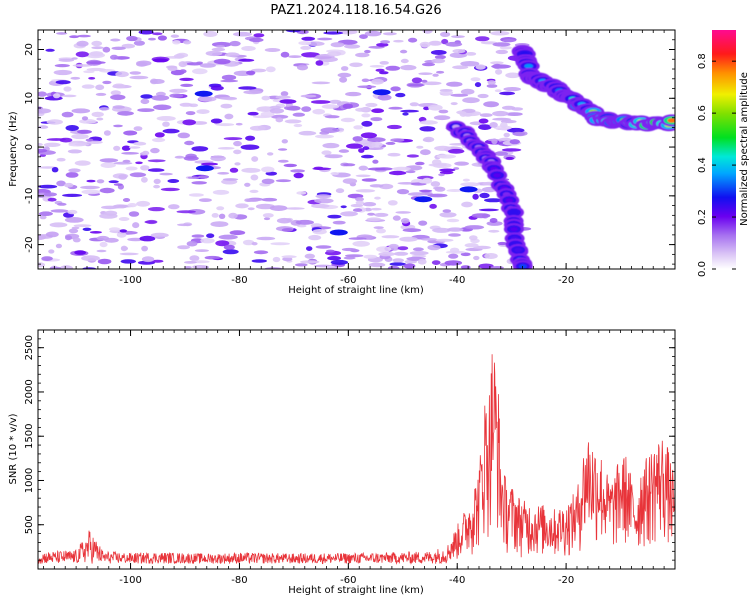 The width and height of the screenshot is (750, 600). I want to click on colorbar-tick-label: 0.6, so click(702, 113).